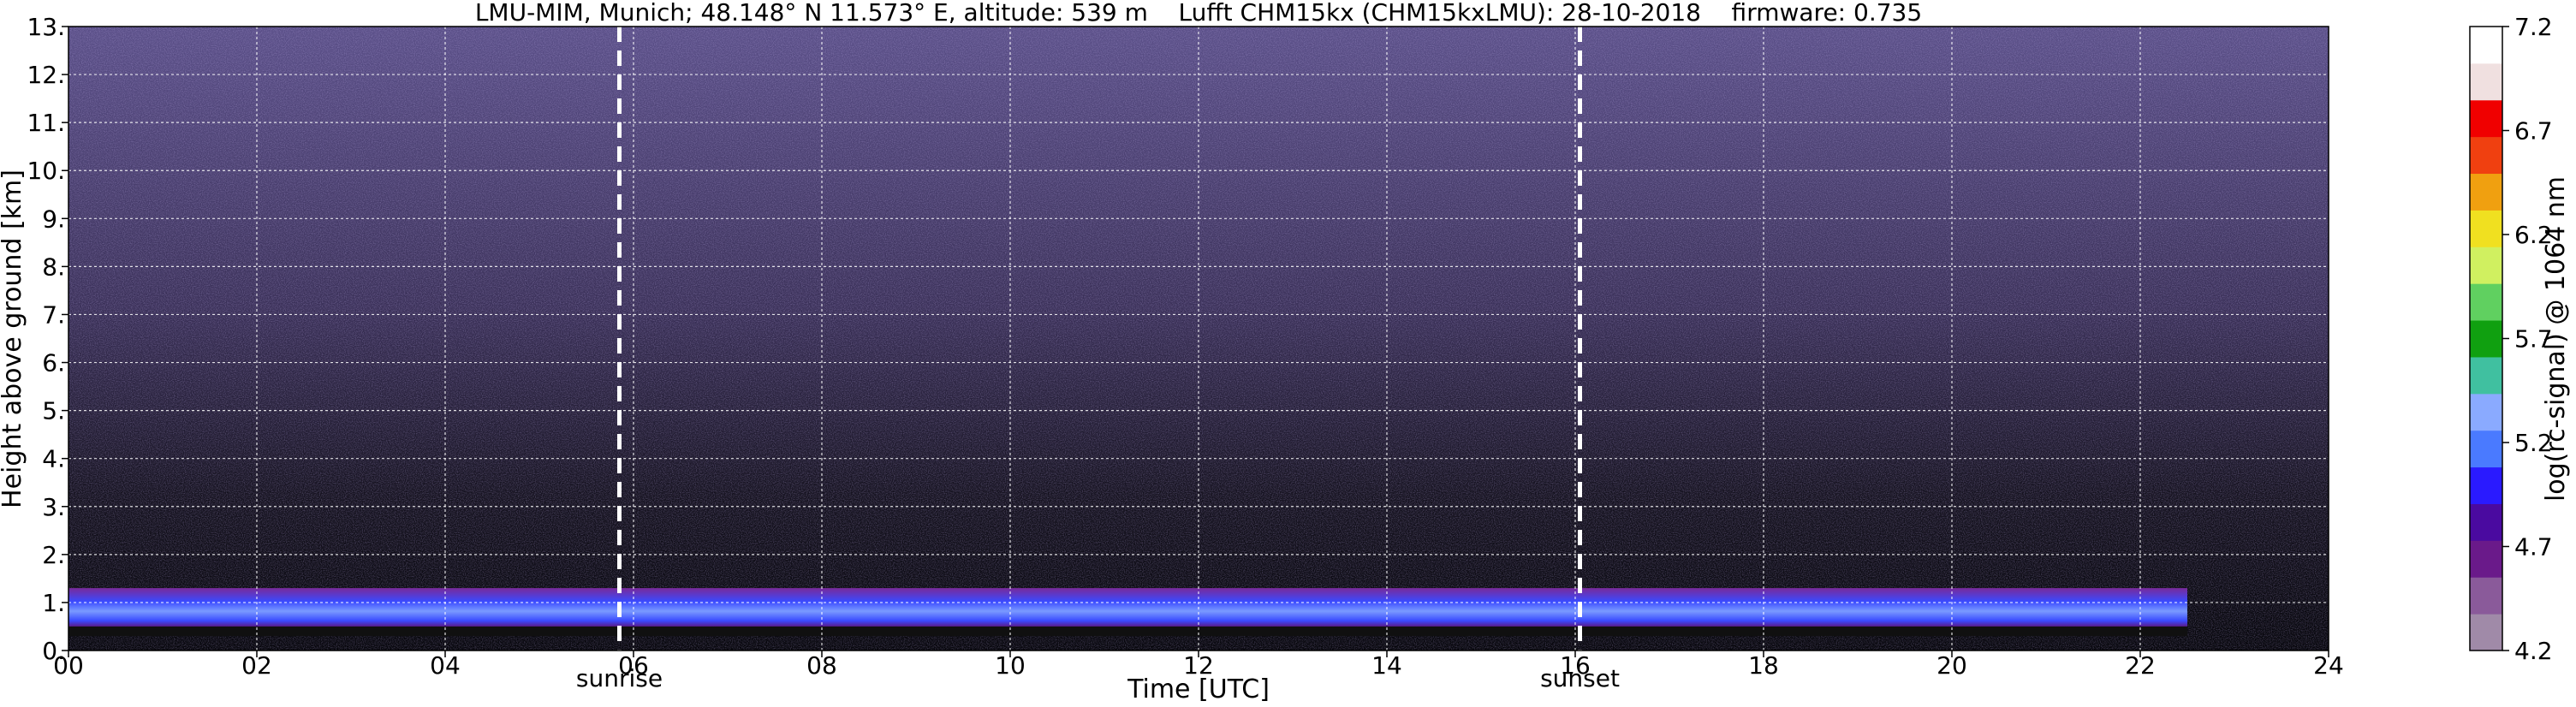 The height and width of the screenshot is (707, 2576). I want to click on y-axis: 0. 1. 2. 3. 4. 5. 6. 7. 8. 9. 10. 11. 12. 13., so click(47, 339).